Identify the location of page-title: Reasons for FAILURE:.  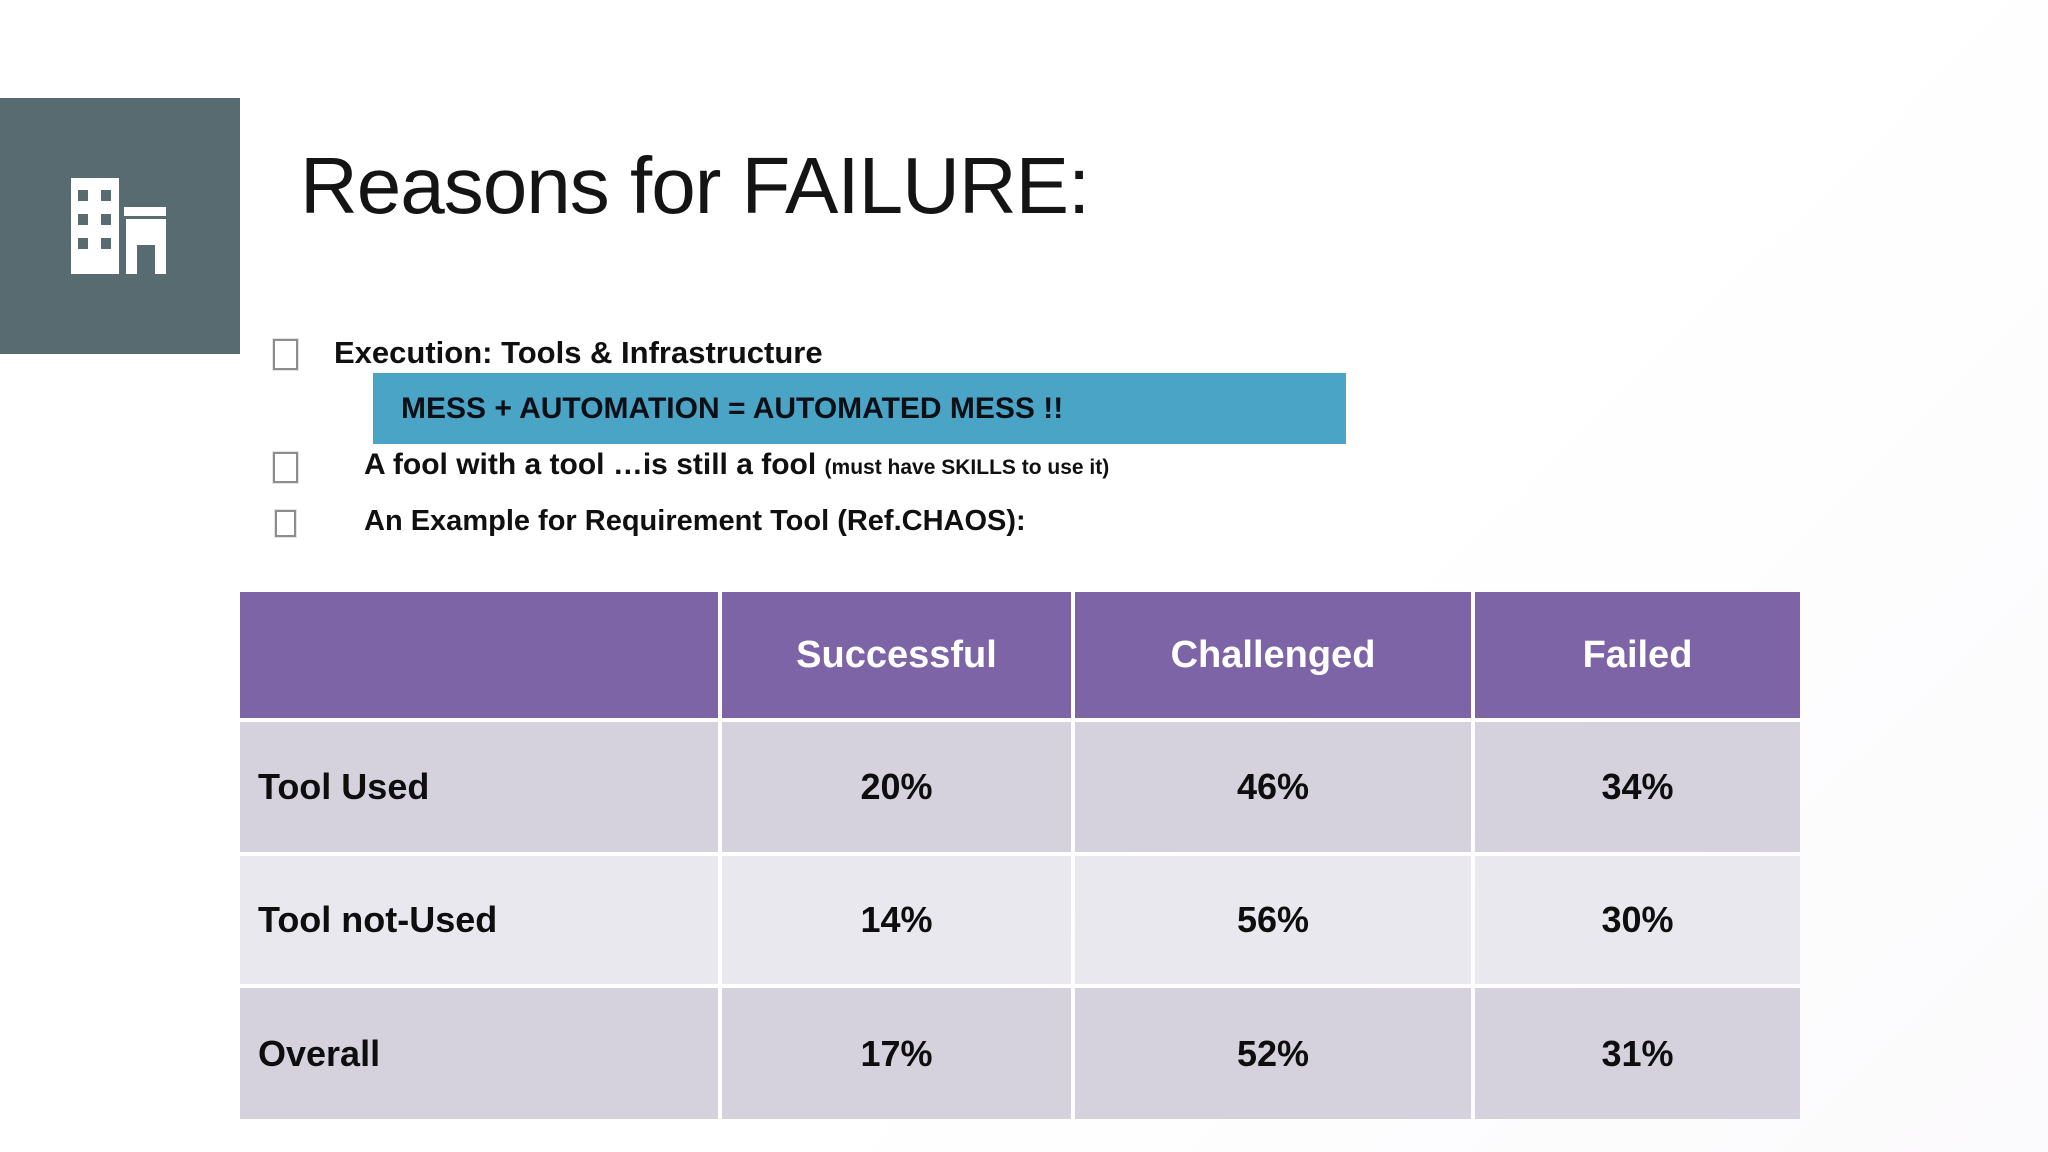
(695, 185).